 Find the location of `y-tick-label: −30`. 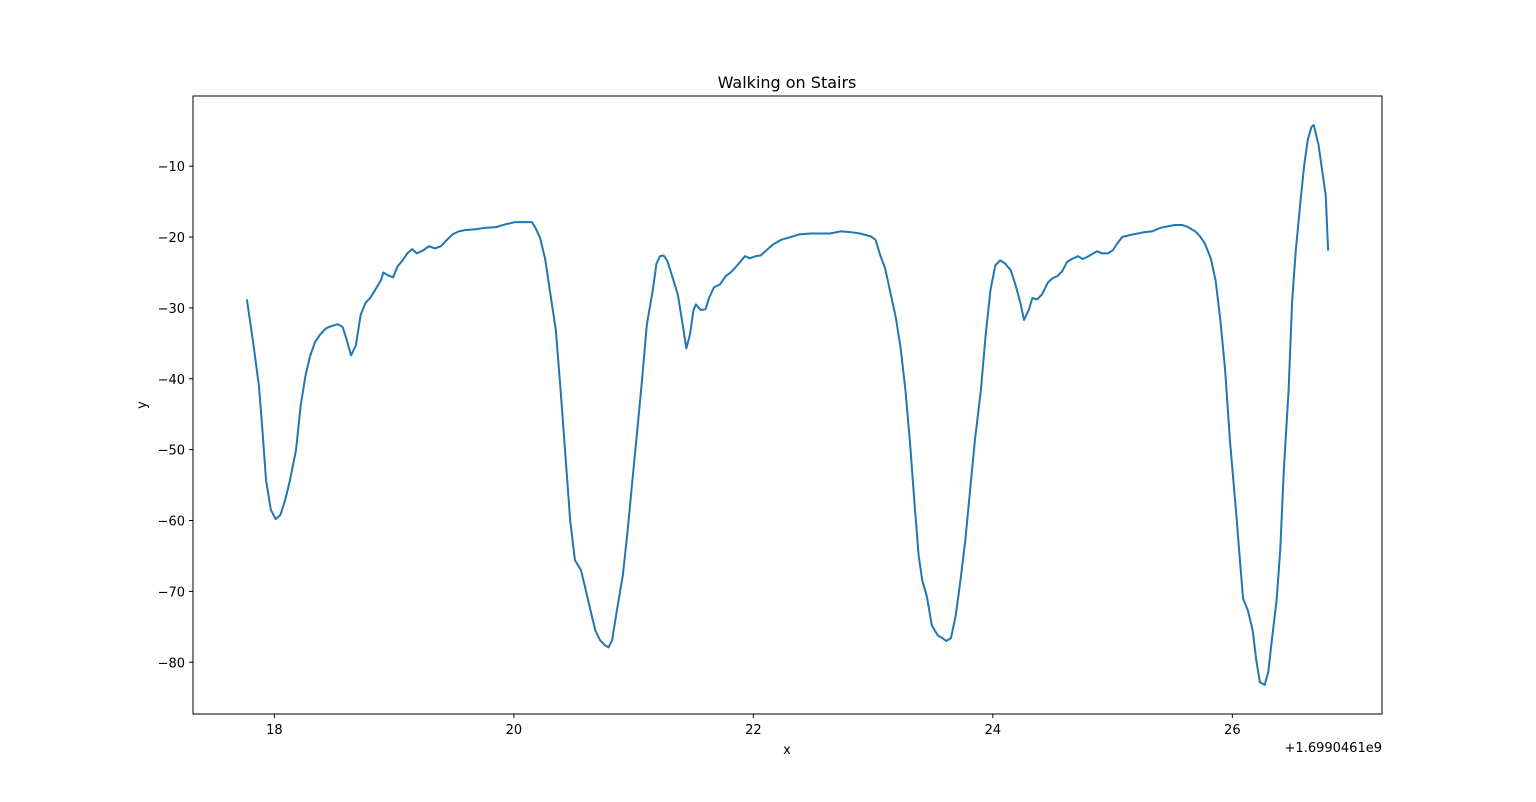

y-tick-label: −30 is located at coordinates (171, 309).